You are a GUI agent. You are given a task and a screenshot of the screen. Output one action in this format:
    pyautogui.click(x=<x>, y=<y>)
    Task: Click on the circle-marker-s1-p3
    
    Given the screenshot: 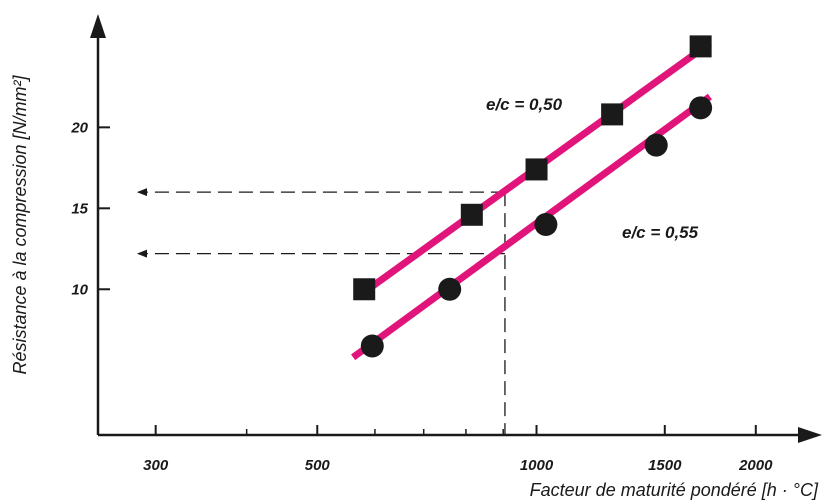 What is the action you would take?
    pyautogui.click(x=656, y=145)
    